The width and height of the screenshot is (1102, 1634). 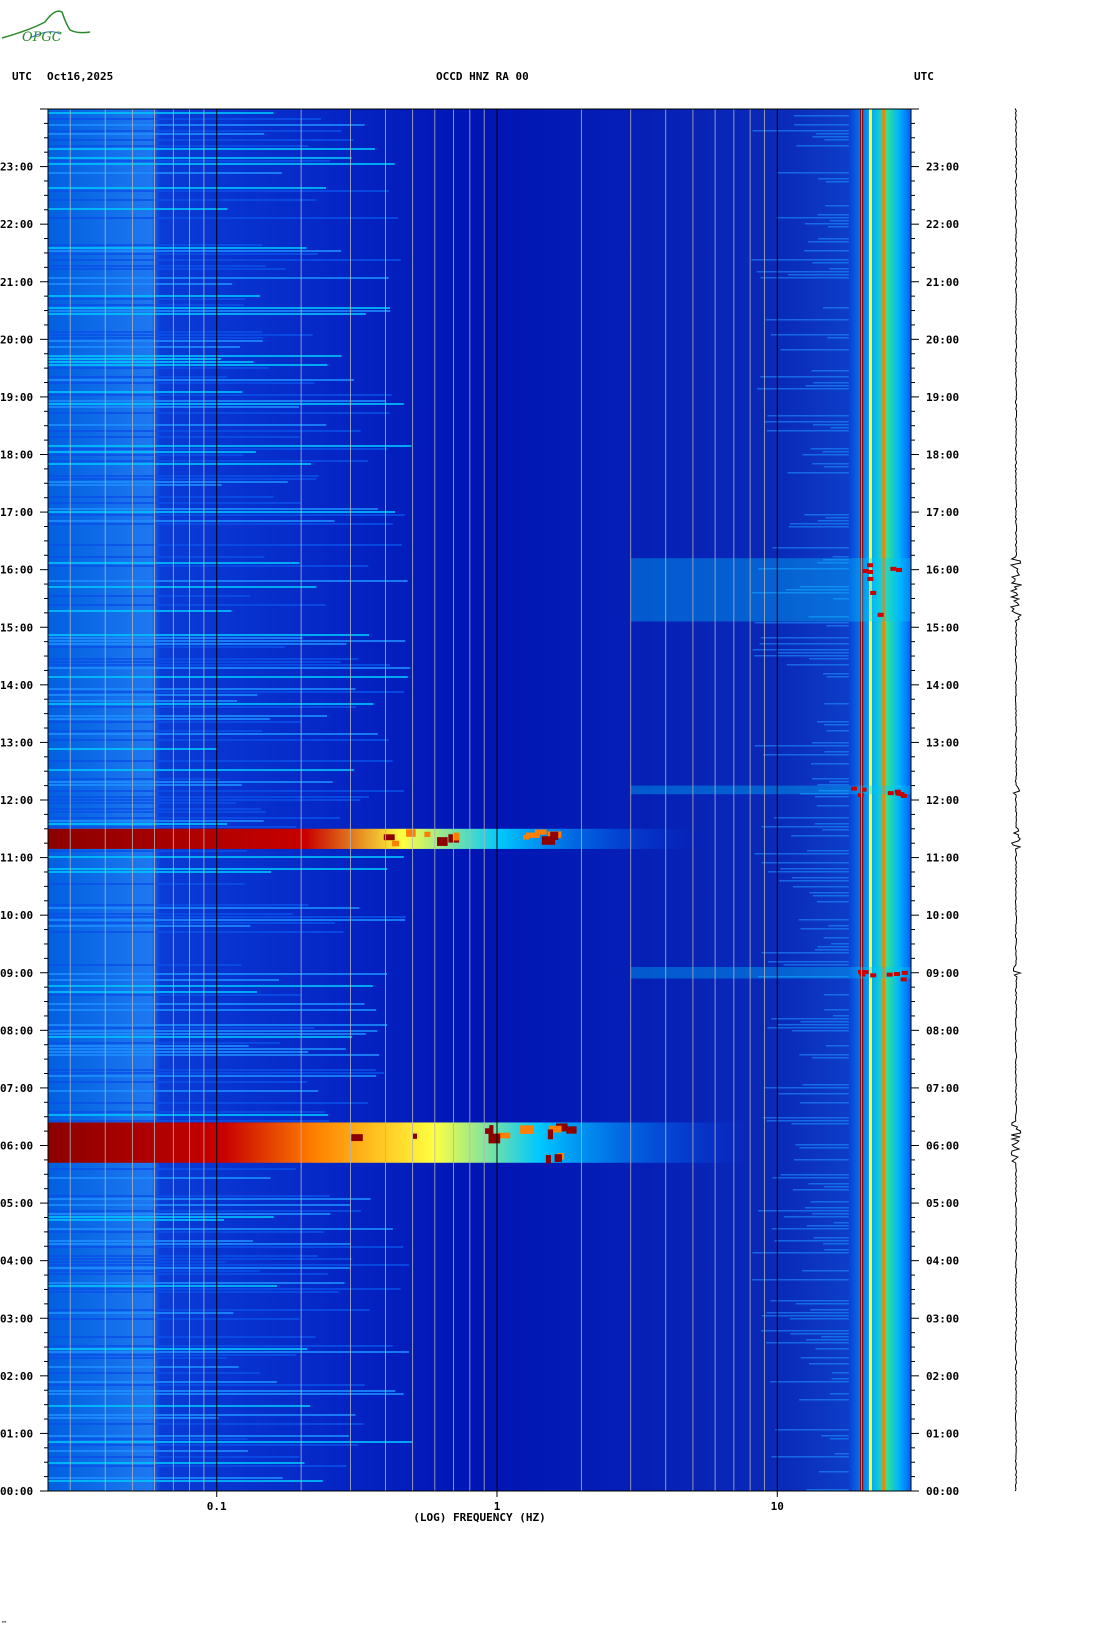 What do you see at coordinates (942, 167) in the screenshot?
I see `time-tick-label-right: 23:00` at bounding box center [942, 167].